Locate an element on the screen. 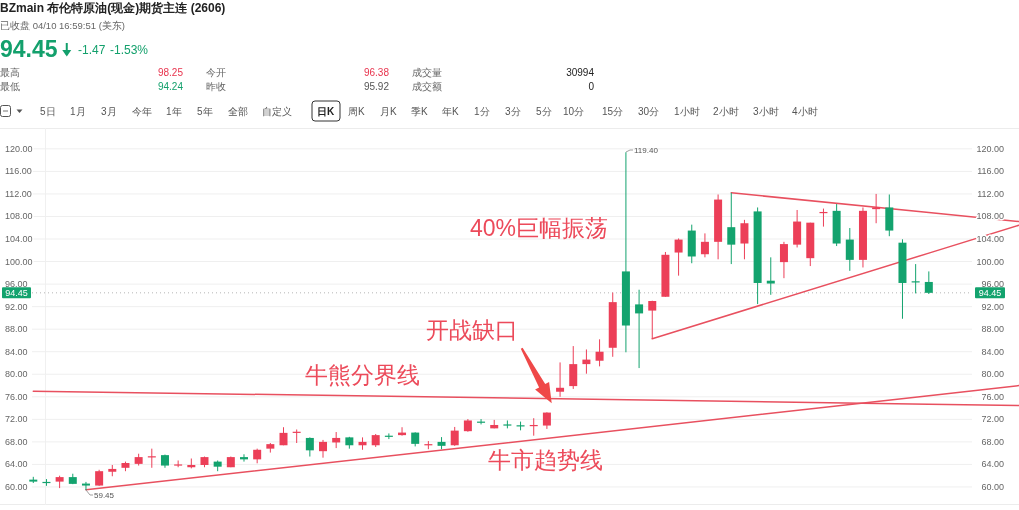 This screenshot has width=1019, height=510. text: 0 is located at coordinates (591, 86).